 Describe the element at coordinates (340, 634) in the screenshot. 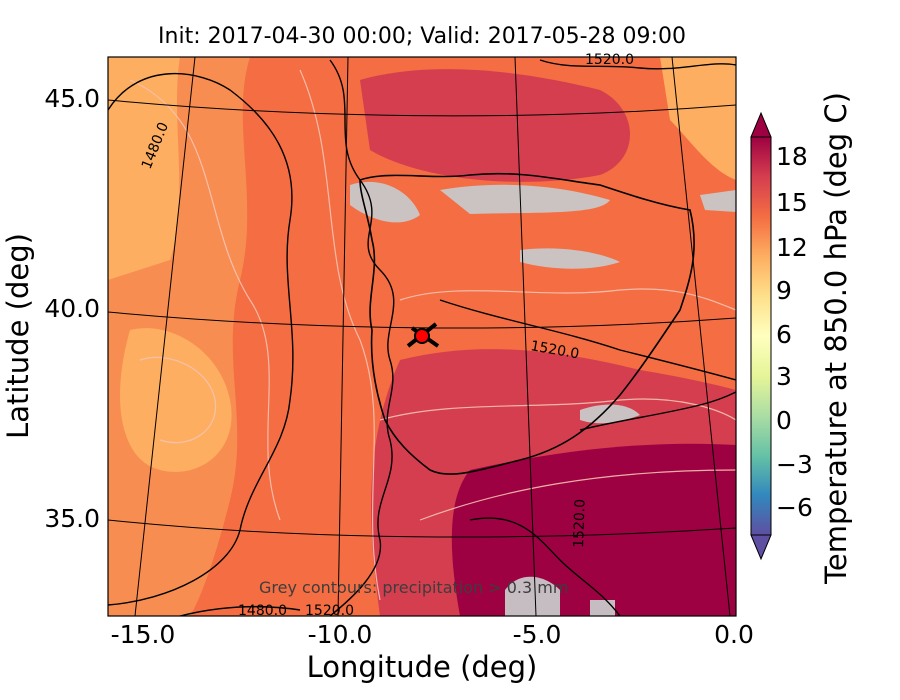

I see `x-tick-minus10: -10.0` at that location.